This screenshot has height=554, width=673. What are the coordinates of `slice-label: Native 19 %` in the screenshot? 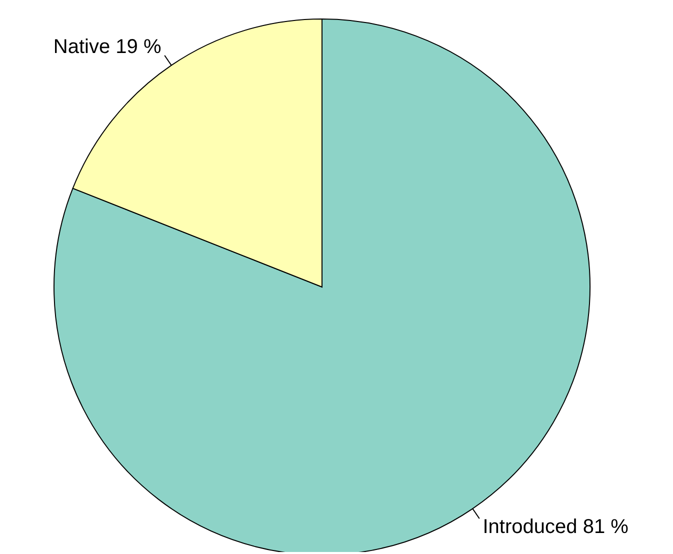 It's located at (107, 47).